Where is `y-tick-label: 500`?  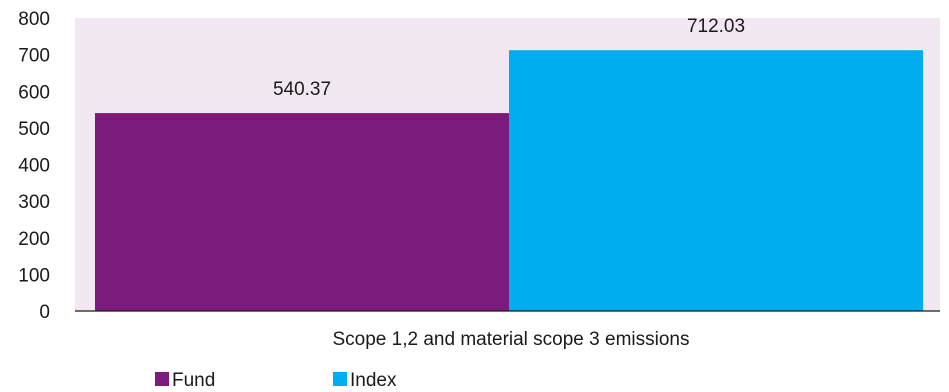 y-tick-label: 500 is located at coordinates (34, 129).